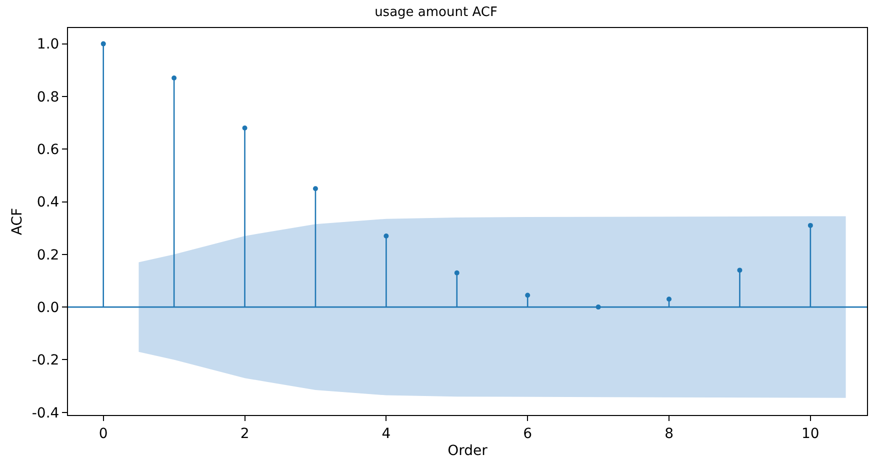 The image size is (872, 460). Describe the element at coordinates (48, 44) in the screenshot. I see `y-tick-label: 1.0` at that location.